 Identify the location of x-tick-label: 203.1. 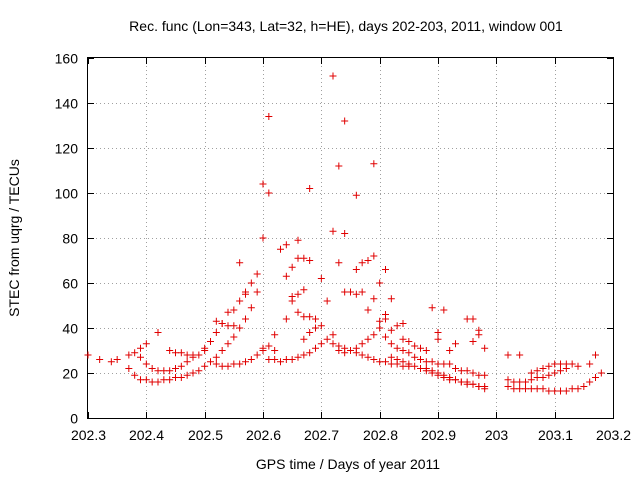
(555, 435).